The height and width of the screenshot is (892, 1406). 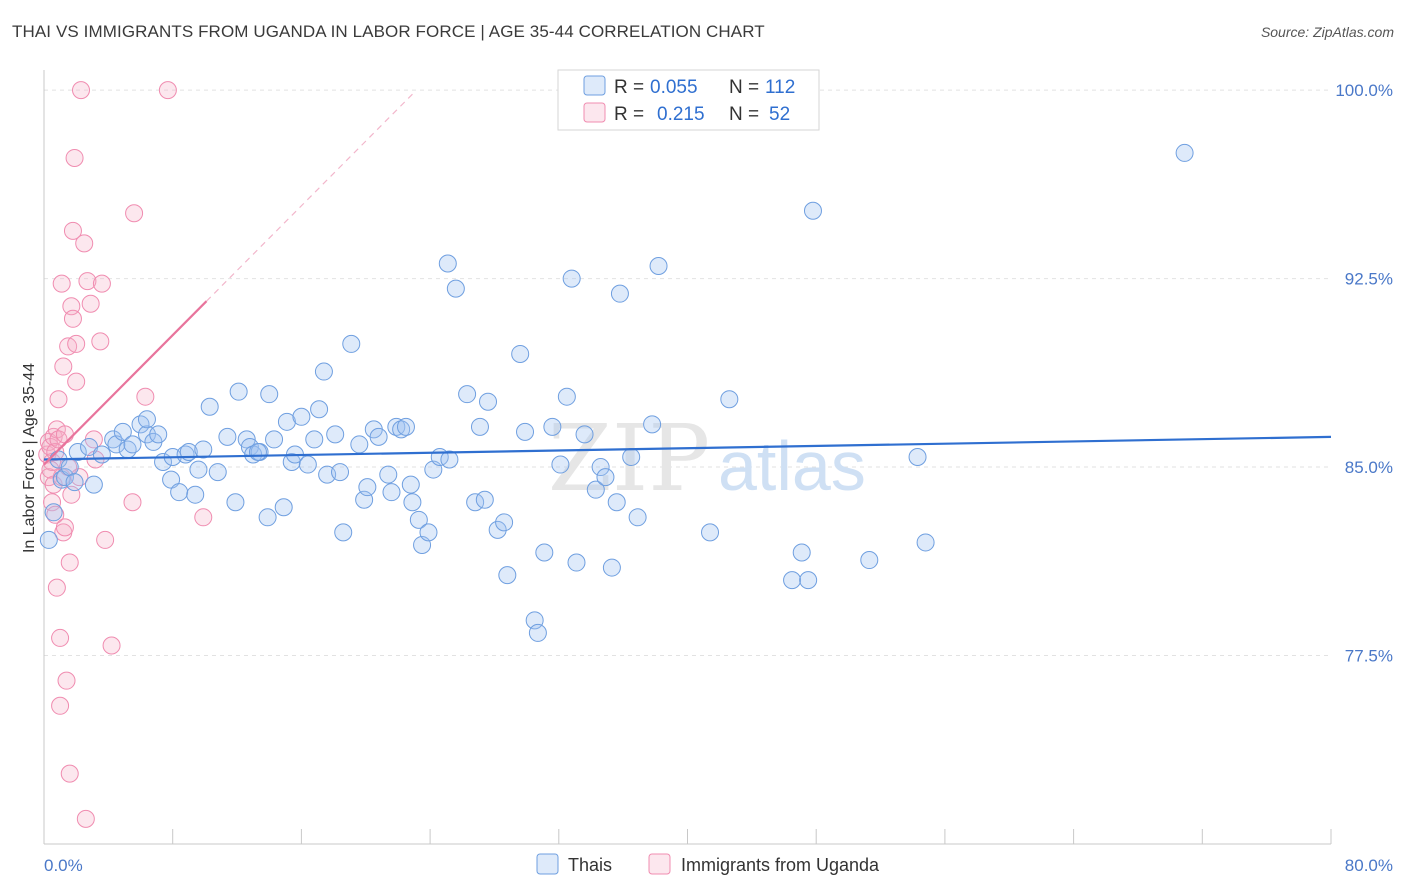 I want to click on legend-n-label-uganda: N =, so click(x=744, y=114).